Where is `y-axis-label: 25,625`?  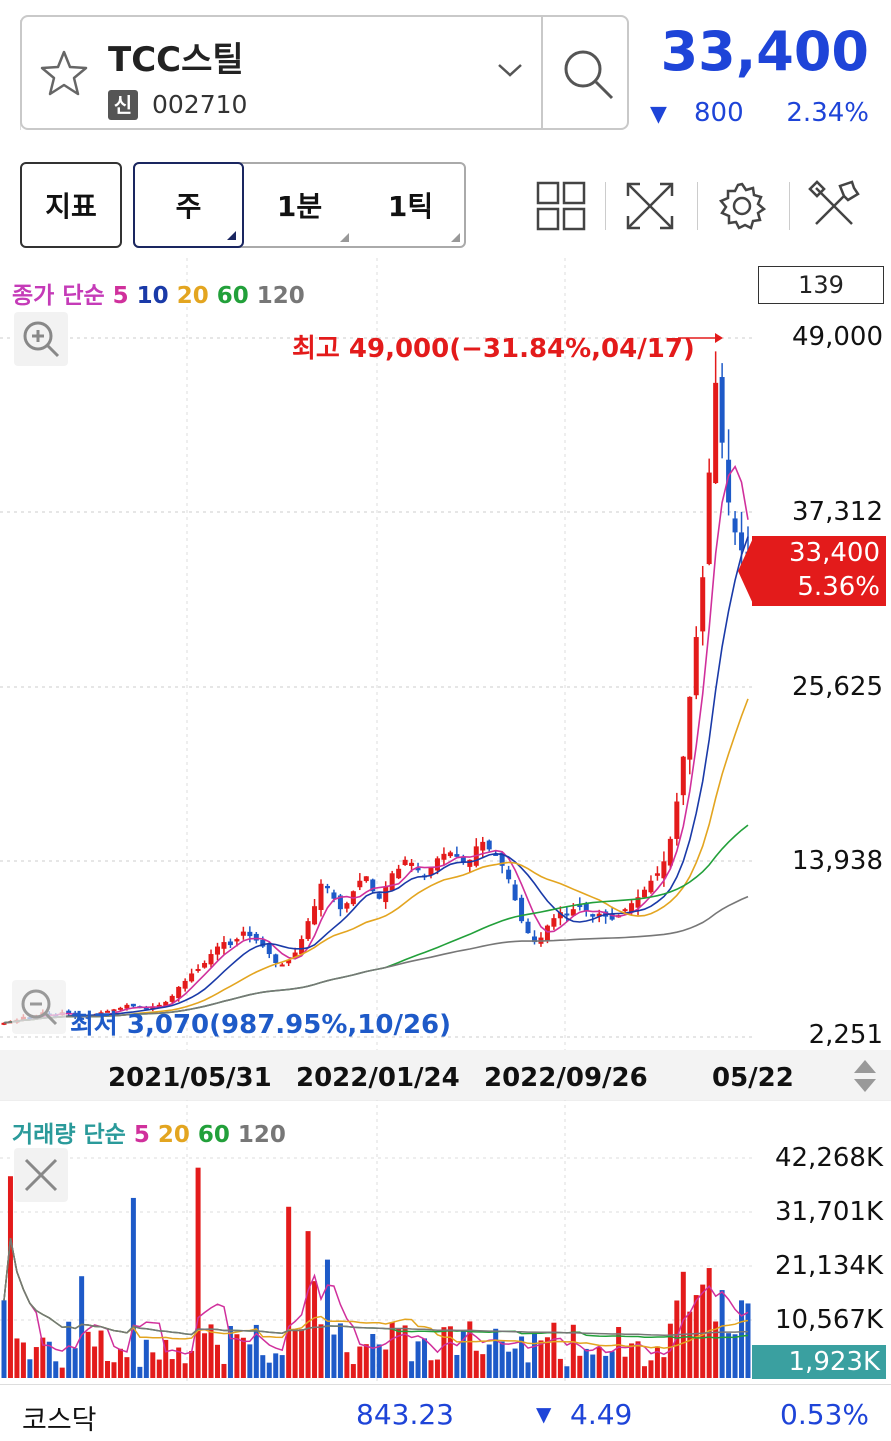 y-axis-label: 25,625 is located at coordinates (837, 687).